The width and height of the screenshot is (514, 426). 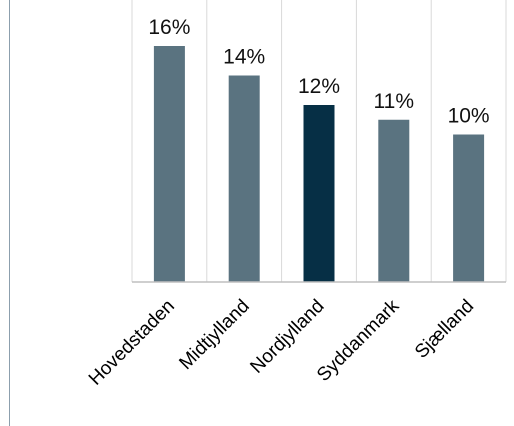 I want to click on bar-sjælland, so click(x=469, y=208).